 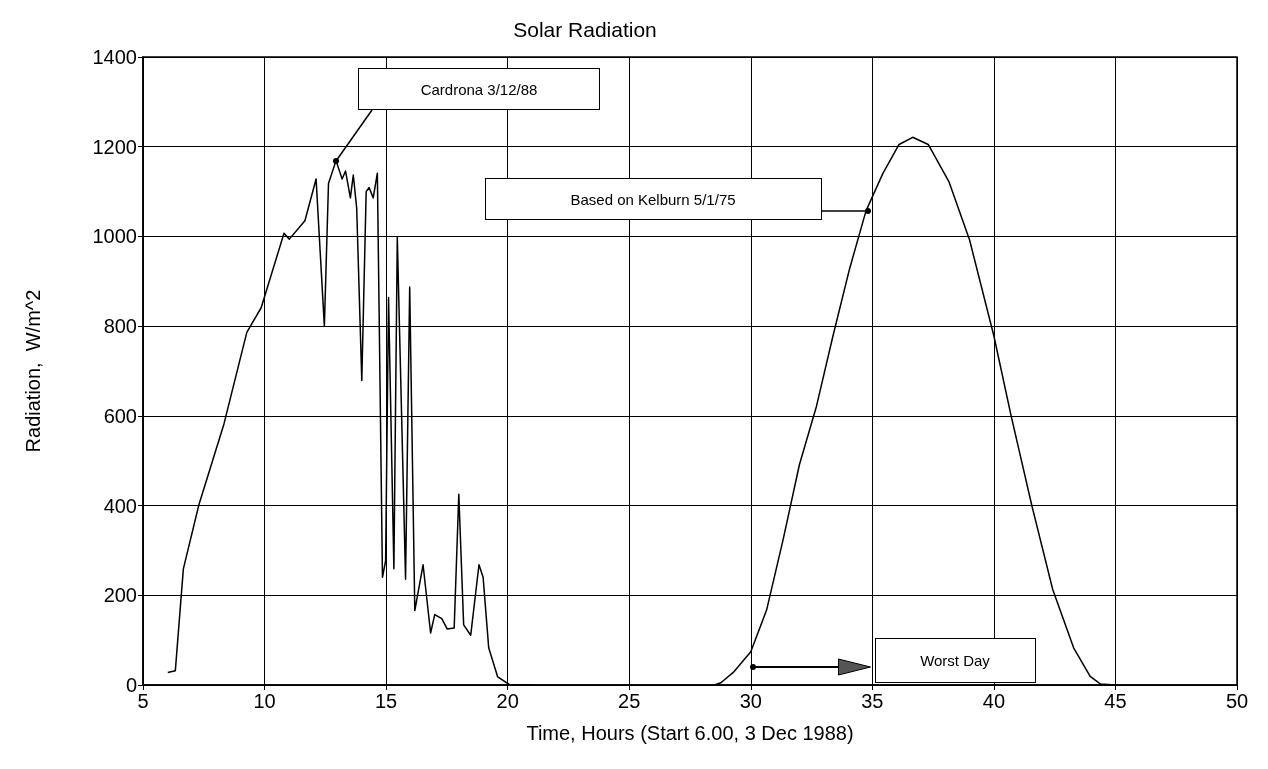 What do you see at coordinates (1237, 701) in the screenshot?
I see `x-tick-label: 50` at bounding box center [1237, 701].